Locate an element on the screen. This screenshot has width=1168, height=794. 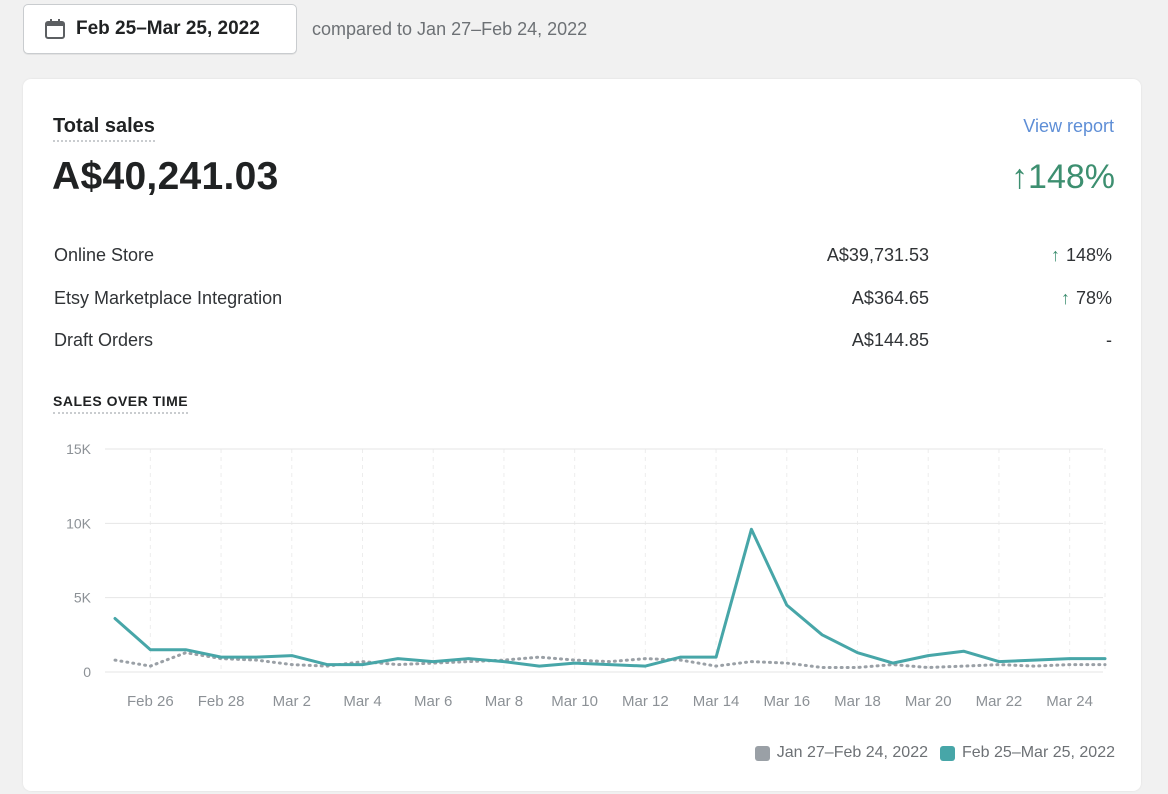
series-line-previous is located at coordinates (610, 660).